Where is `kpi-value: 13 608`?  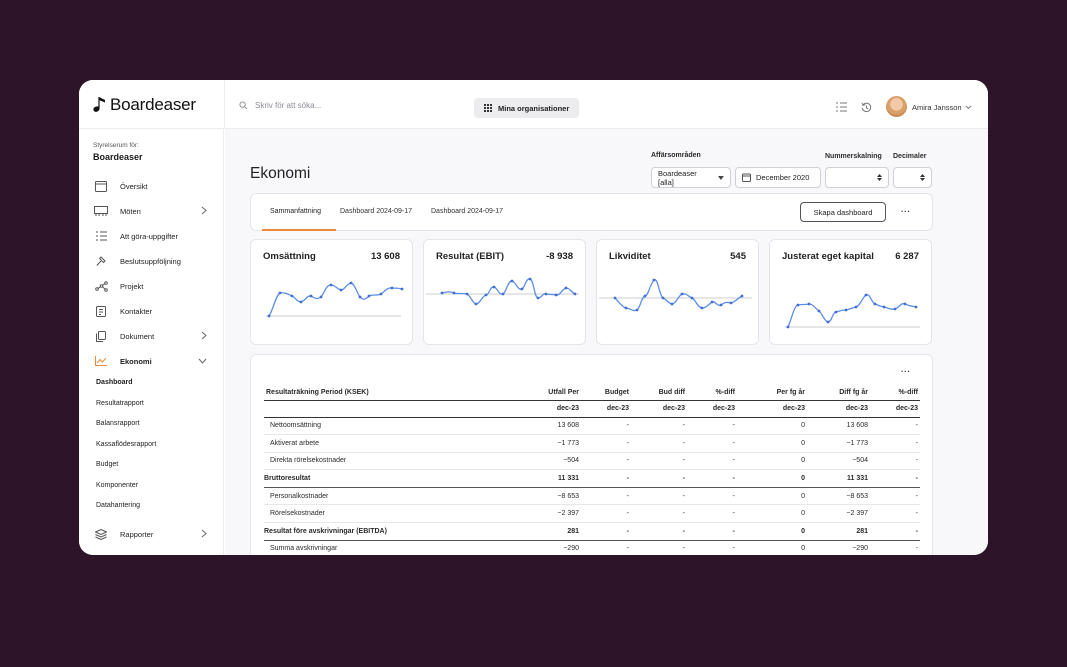 kpi-value: 13 608 is located at coordinates (385, 256).